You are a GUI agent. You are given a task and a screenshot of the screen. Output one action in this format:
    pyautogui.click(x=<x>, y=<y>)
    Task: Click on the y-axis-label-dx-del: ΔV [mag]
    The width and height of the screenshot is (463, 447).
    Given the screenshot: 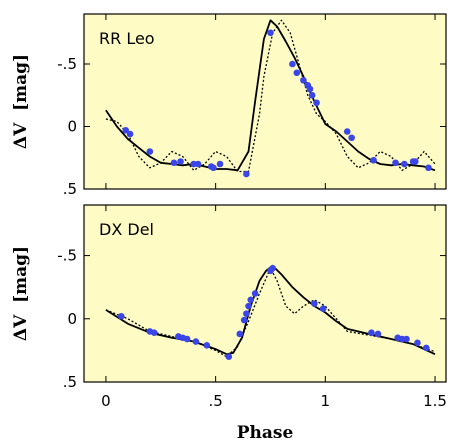 What is the action you would take?
    pyautogui.click(x=21, y=293)
    